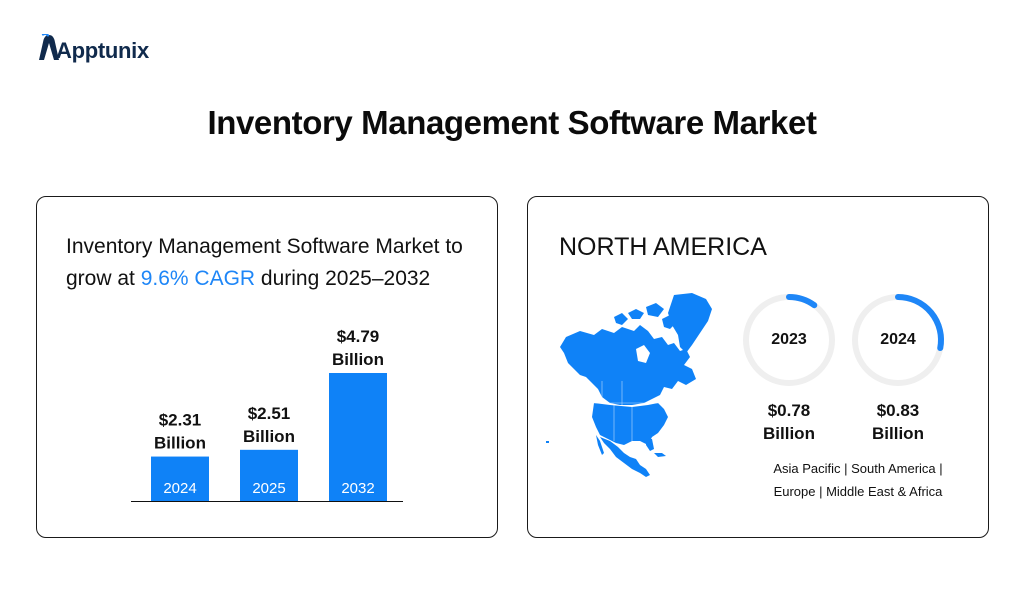  I want to click on ring-progress-2024, so click(919, 323).